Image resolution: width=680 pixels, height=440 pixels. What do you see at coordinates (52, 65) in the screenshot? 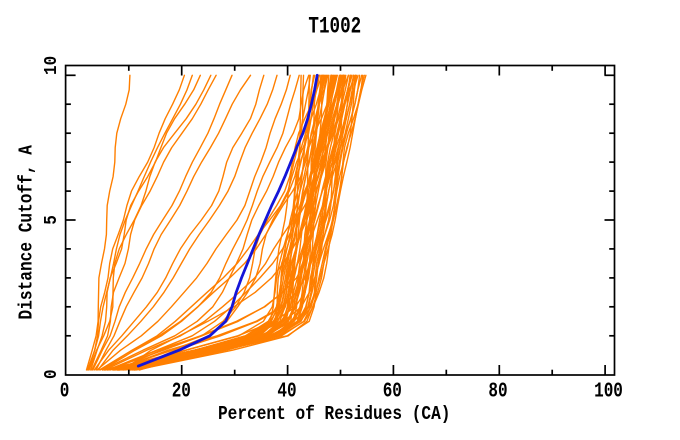
I see `svg-text: 10` at bounding box center [52, 65].